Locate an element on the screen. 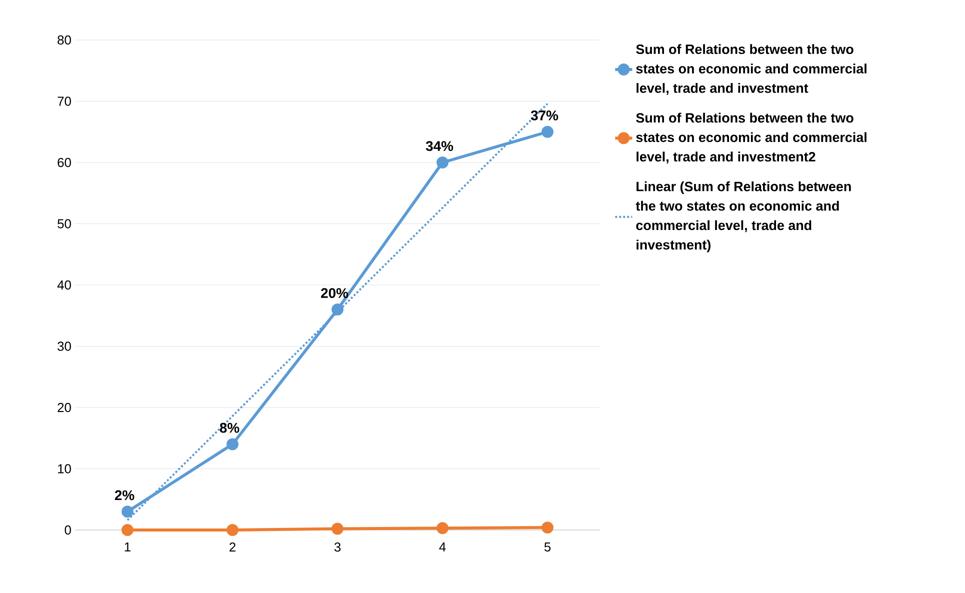  legend-label: Sum of Relations between the two states on economic and commercial level, trade and investment2 is located at coordinates (751, 138).